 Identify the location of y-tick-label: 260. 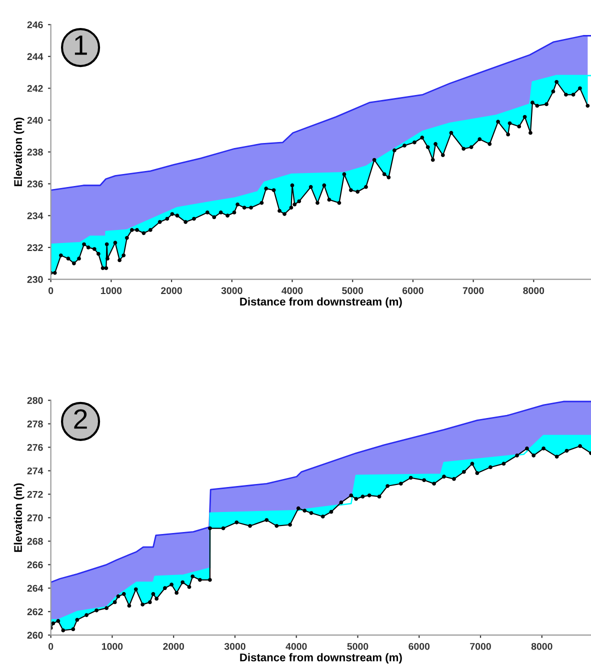
(35, 635).